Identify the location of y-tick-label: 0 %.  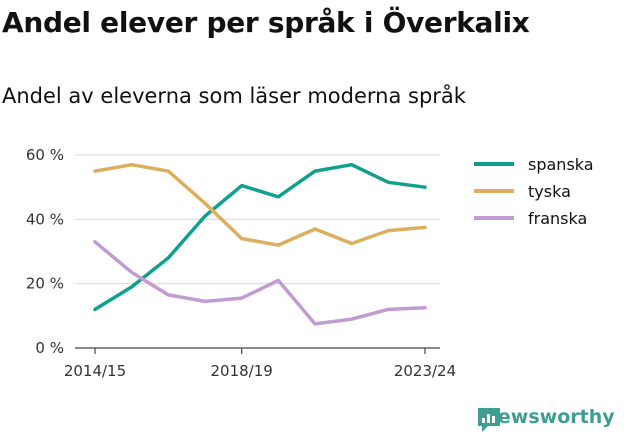
(49, 348).